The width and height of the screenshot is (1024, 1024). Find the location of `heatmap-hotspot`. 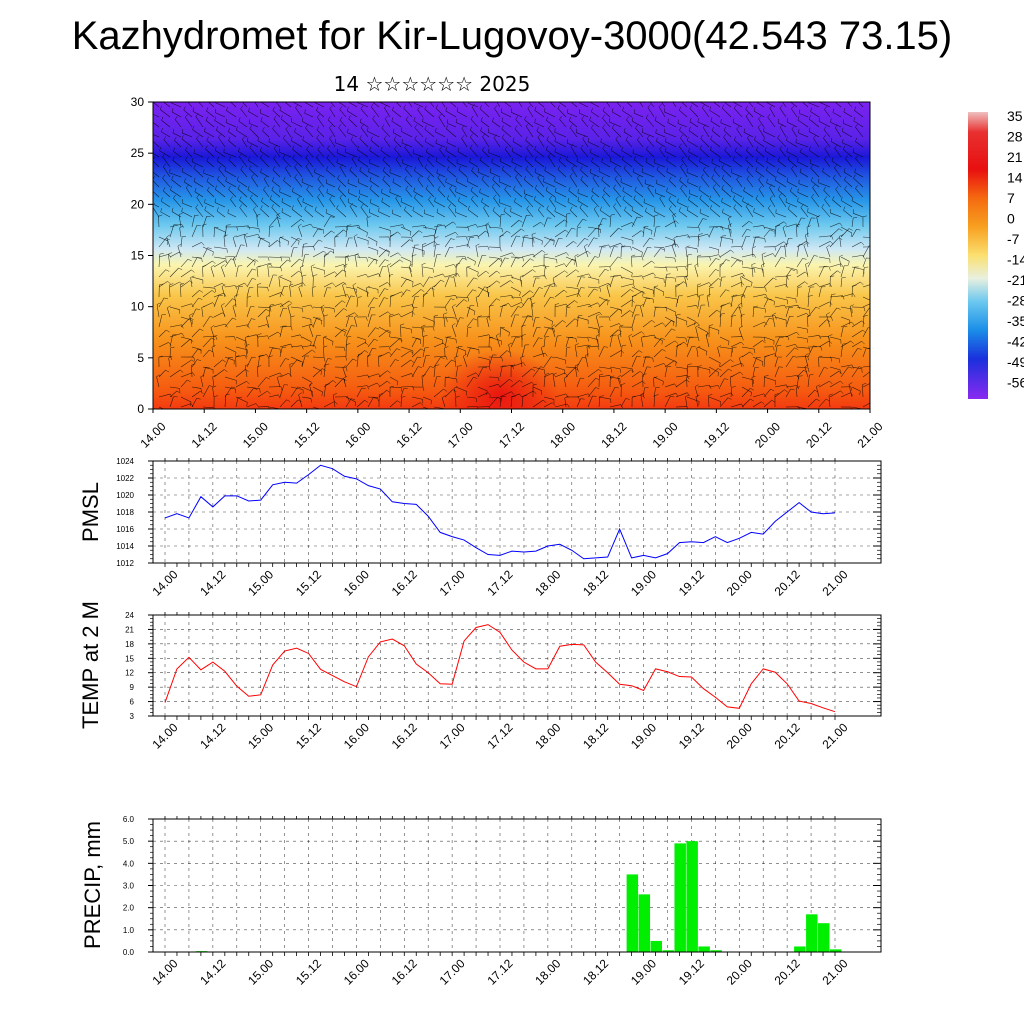

heatmap-hotspot is located at coordinates (500, 379).